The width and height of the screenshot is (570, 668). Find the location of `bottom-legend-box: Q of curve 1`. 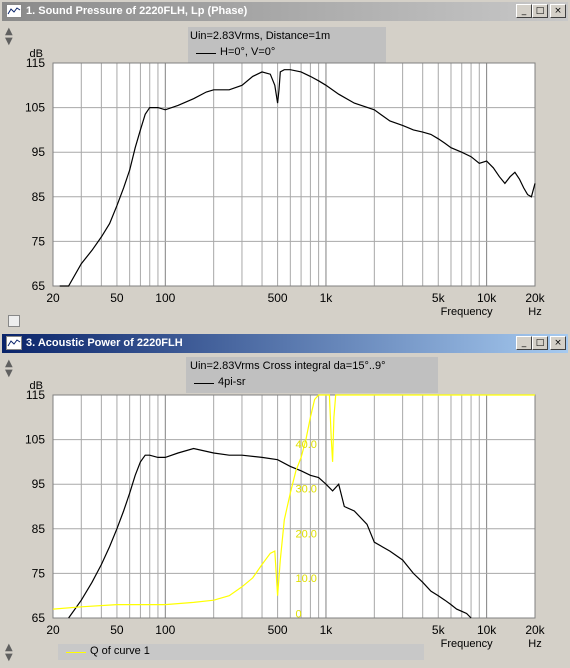

bottom-legend-box: Q of curve 1 is located at coordinates (241, 652).